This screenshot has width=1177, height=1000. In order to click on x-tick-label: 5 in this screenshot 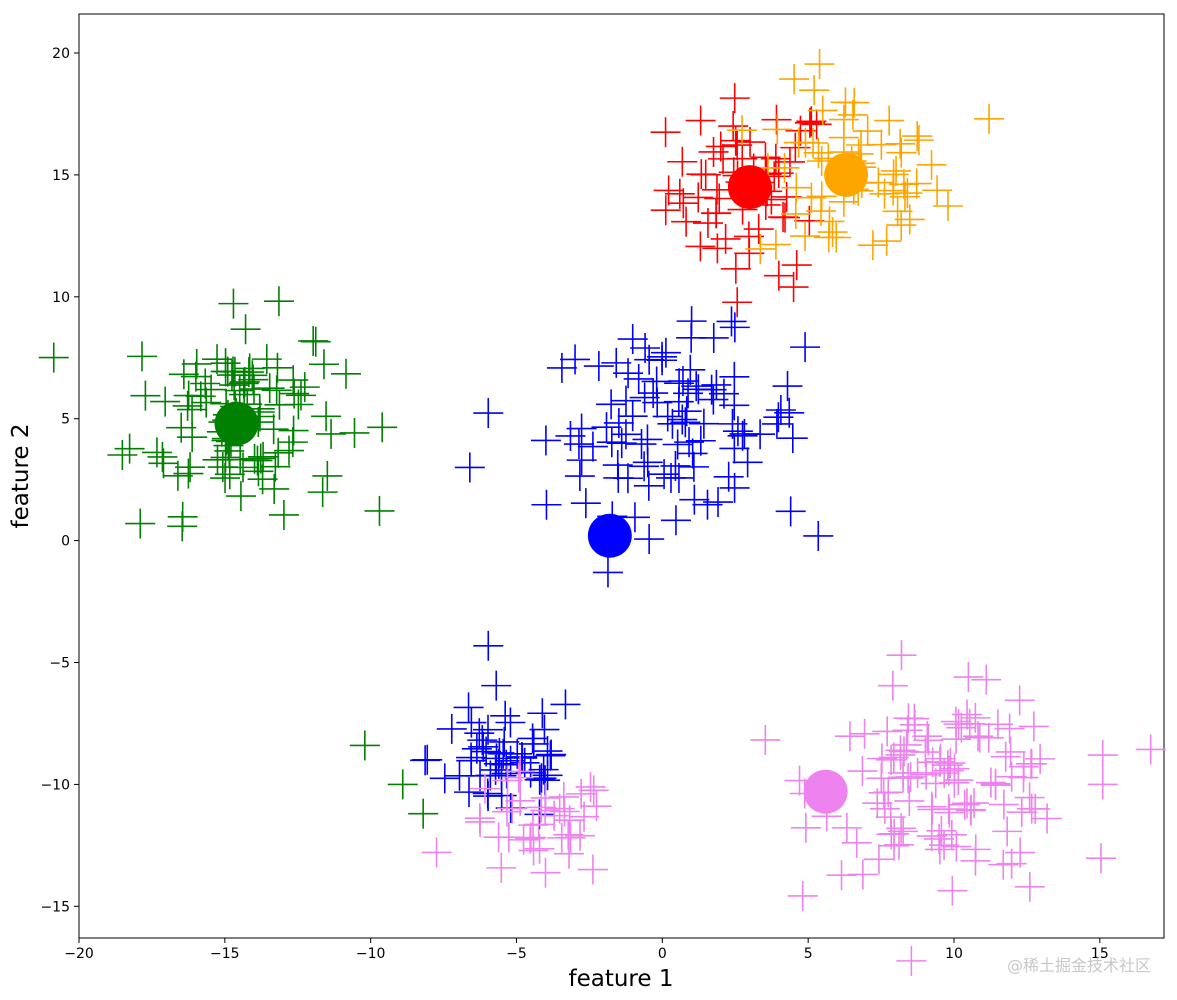, I will do `click(808, 954)`.